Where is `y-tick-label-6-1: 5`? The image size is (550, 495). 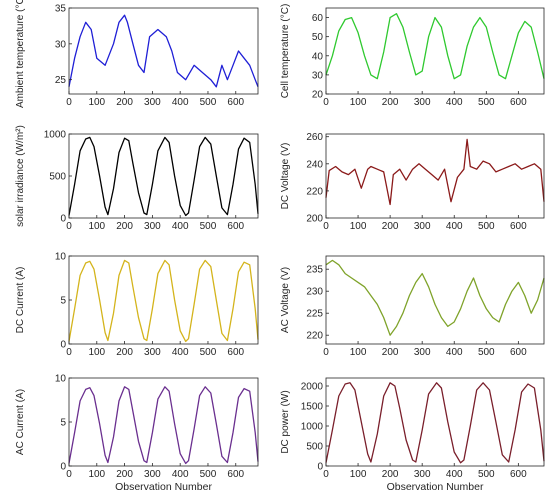 y-tick-label-6-1: 5 is located at coordinates (63, 423).